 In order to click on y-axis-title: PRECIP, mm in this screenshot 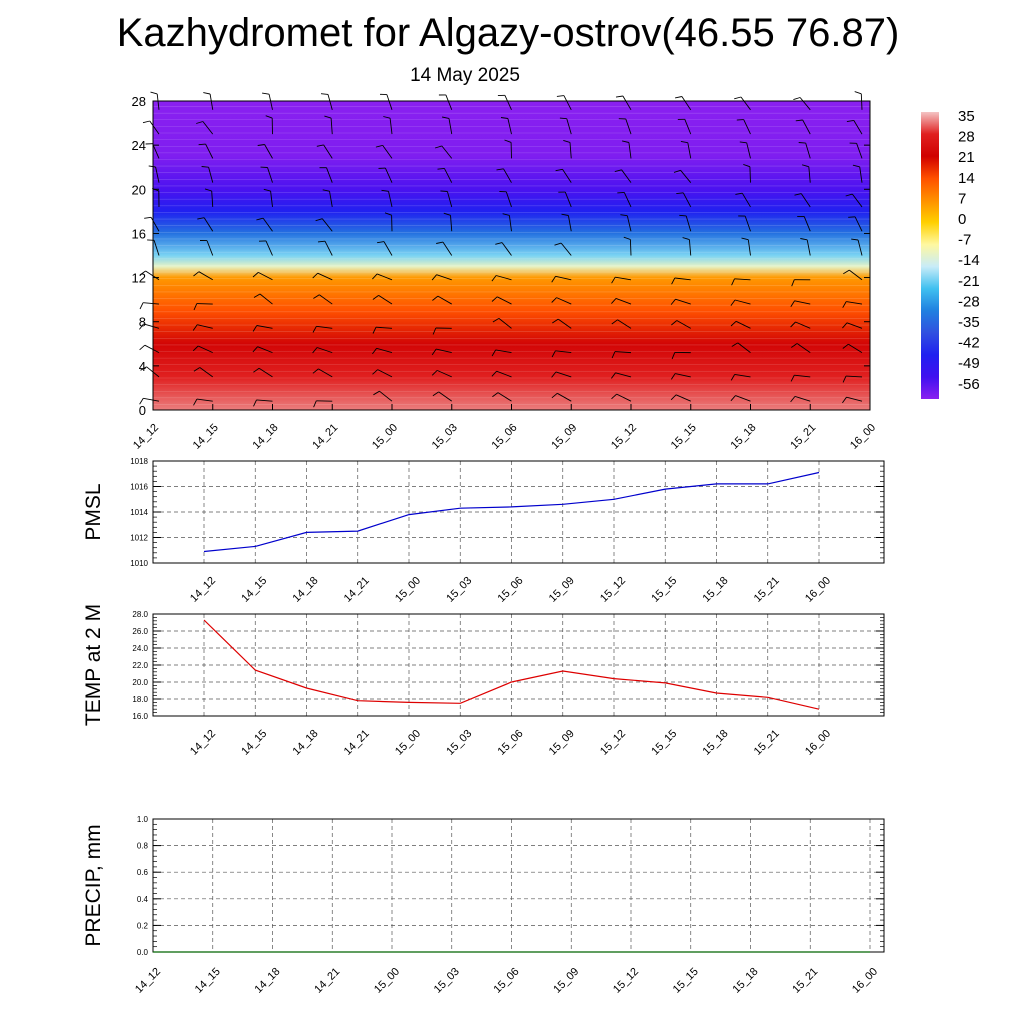, I will do `click(93, 885)`.